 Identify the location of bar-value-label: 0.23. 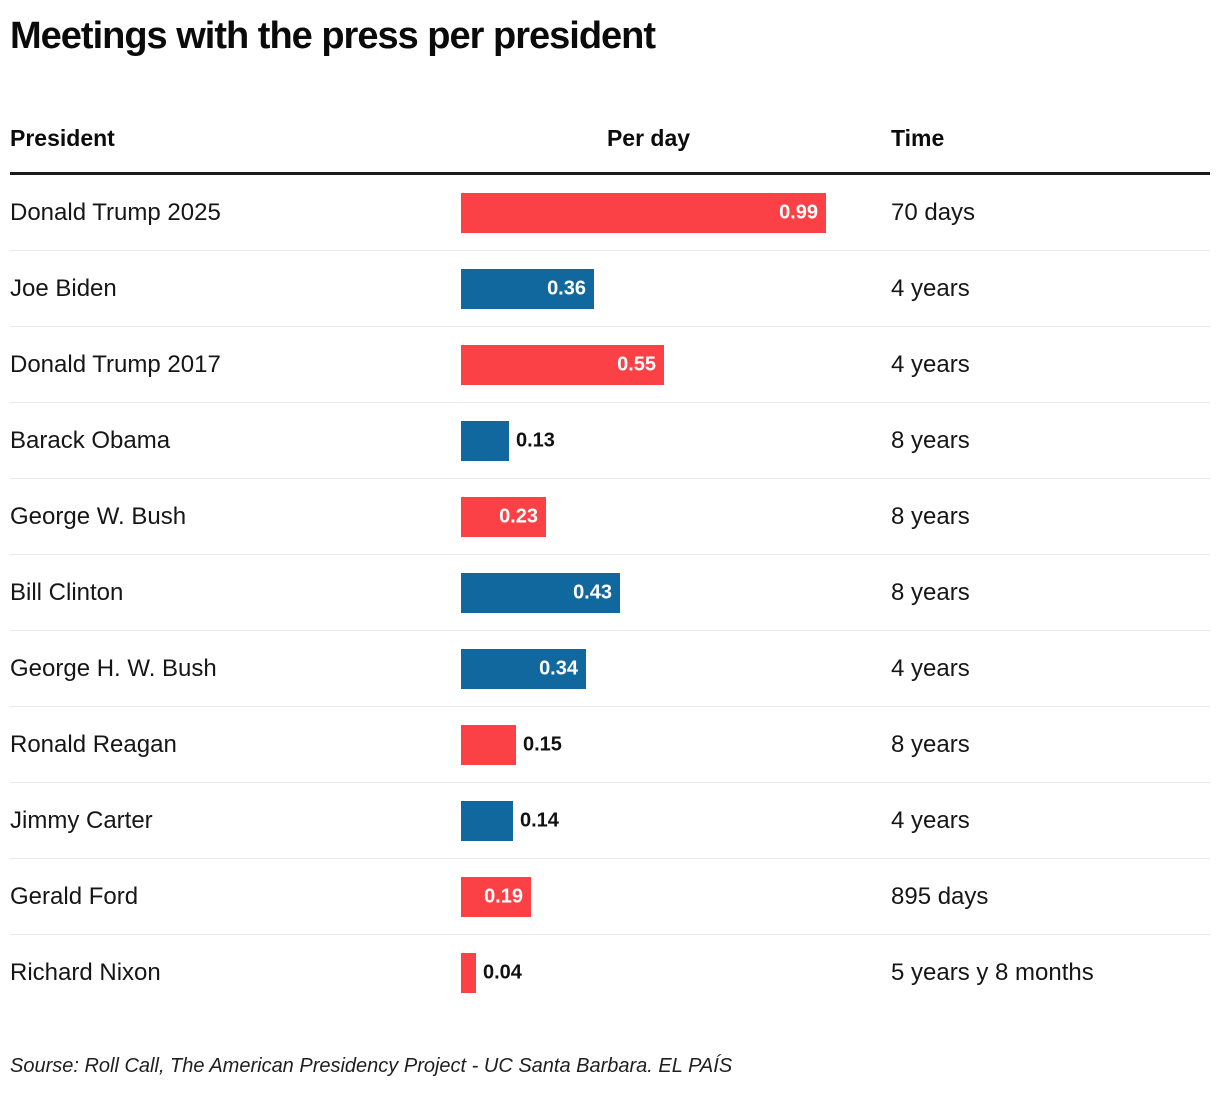
(518, 516).